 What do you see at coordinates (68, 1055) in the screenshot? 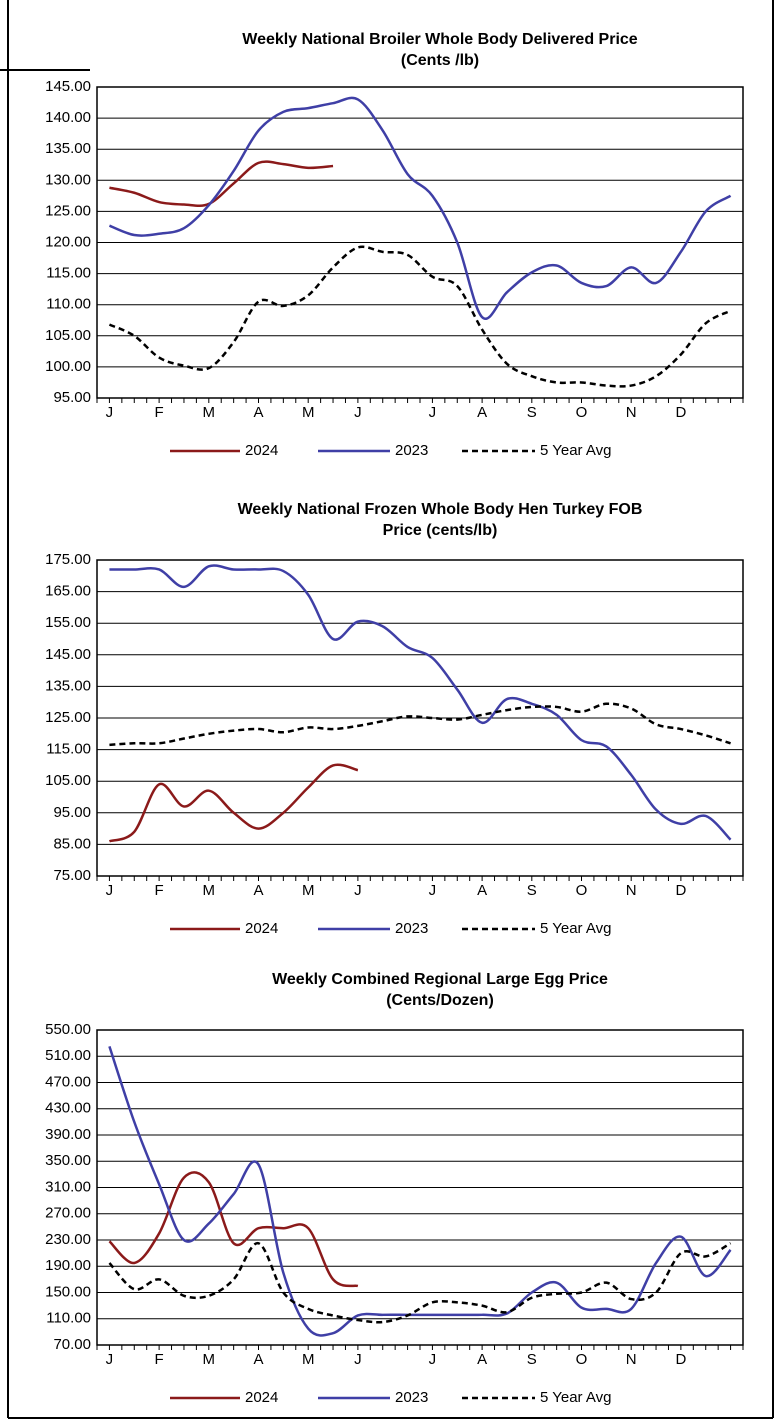
I see `y-tick-label: 510.00` at bounding box center [68, 1055].